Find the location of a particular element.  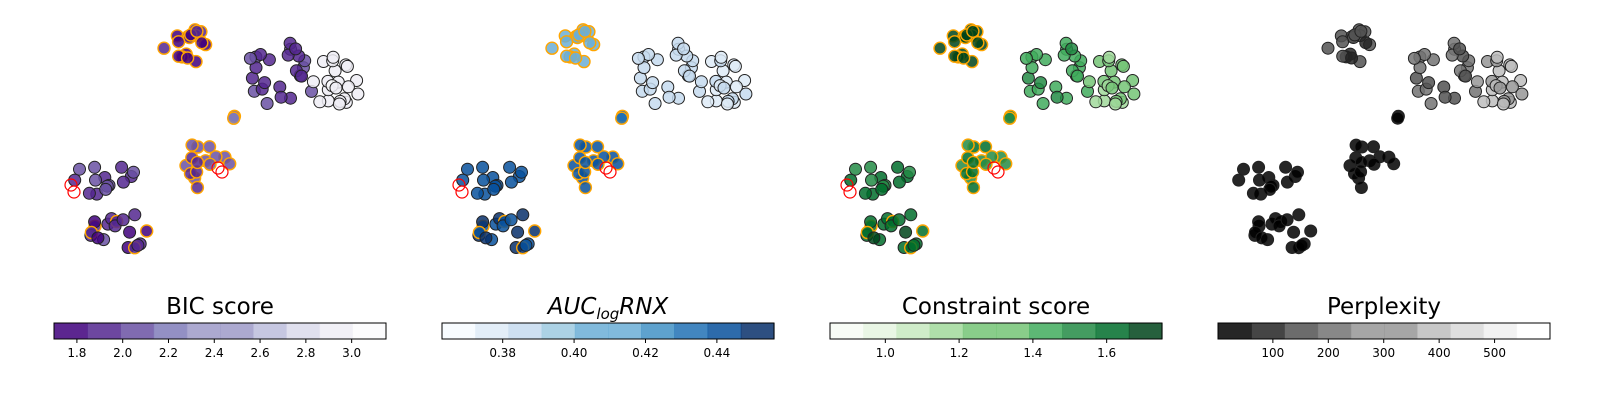

colorbar-tick-label: 1.0 is located at coordinates (885, 353).